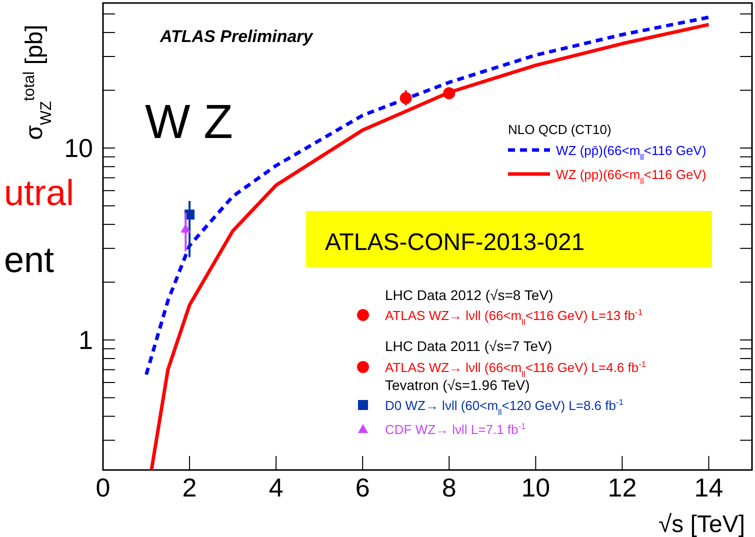 Image resolution: width=755 pixels, height=537 pixels. What do you see at coordinates (701, 524) in the screenshot?
I see `x-axis-title: √s [TeV]` at bounding box center [701, 524].